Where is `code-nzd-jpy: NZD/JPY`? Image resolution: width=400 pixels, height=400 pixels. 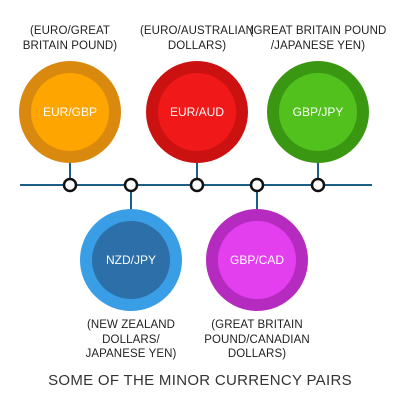 code-nzd-jpy: NZD/JPY is located at coordinates (130, 260).